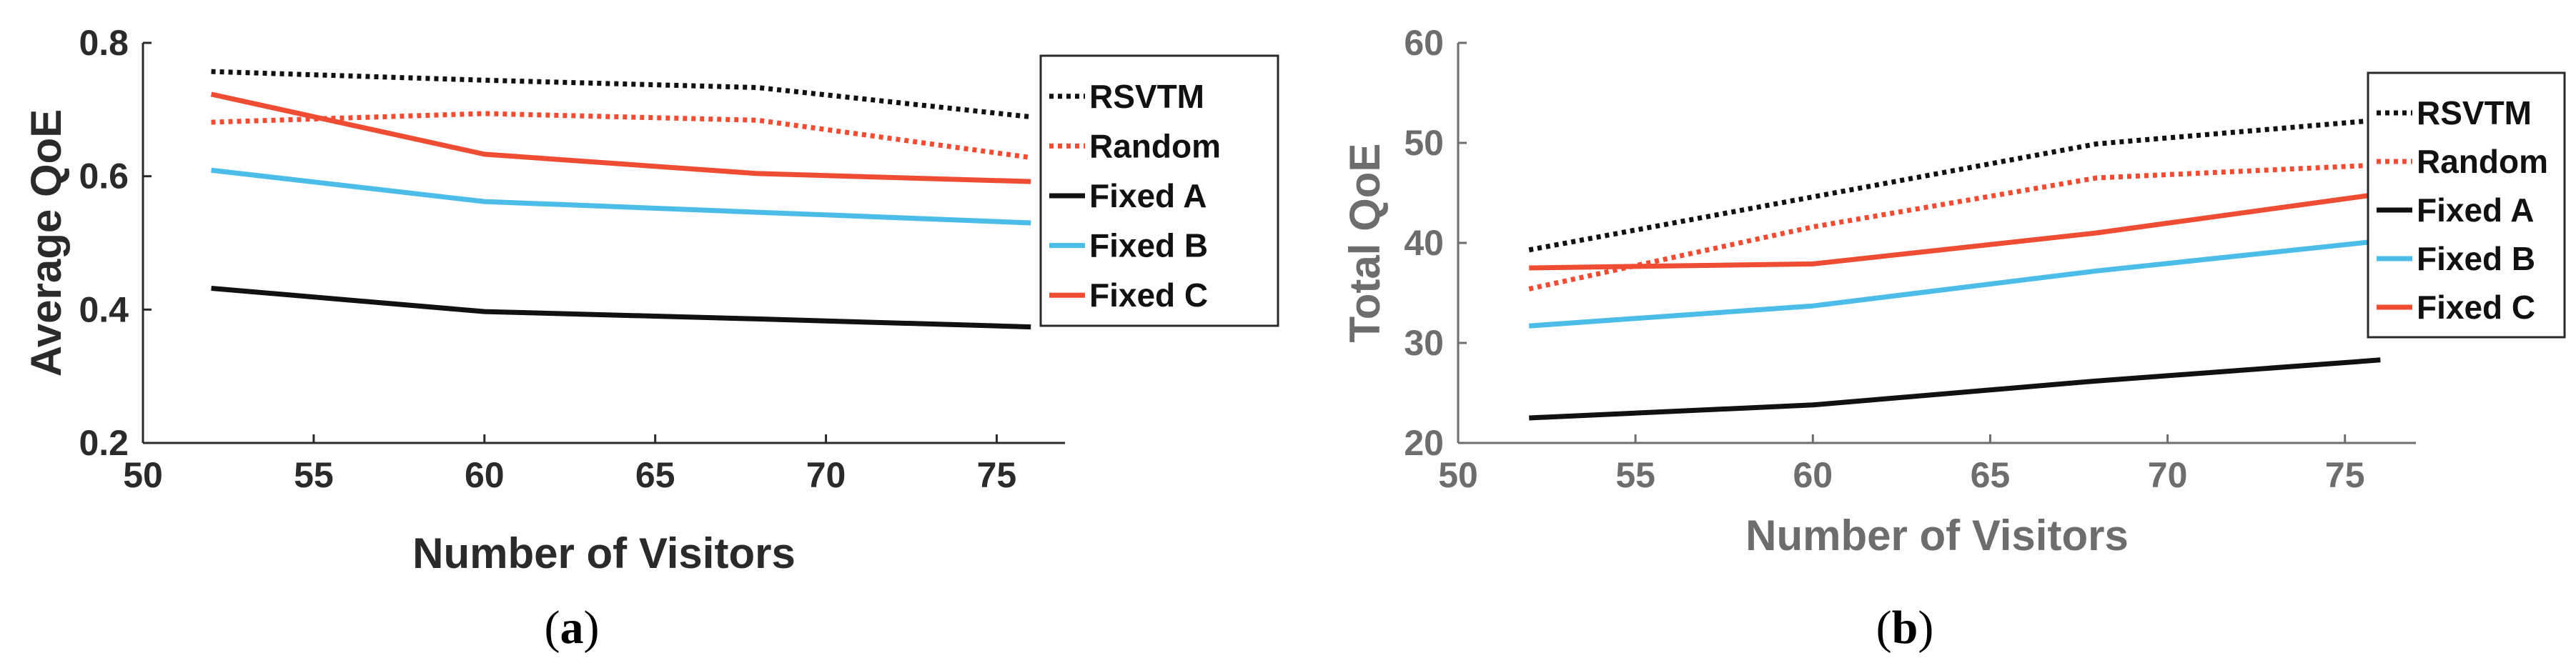 This screenshot has height=663, width=2576. I want to click on caption-letter-a: a, so click(572, 628).